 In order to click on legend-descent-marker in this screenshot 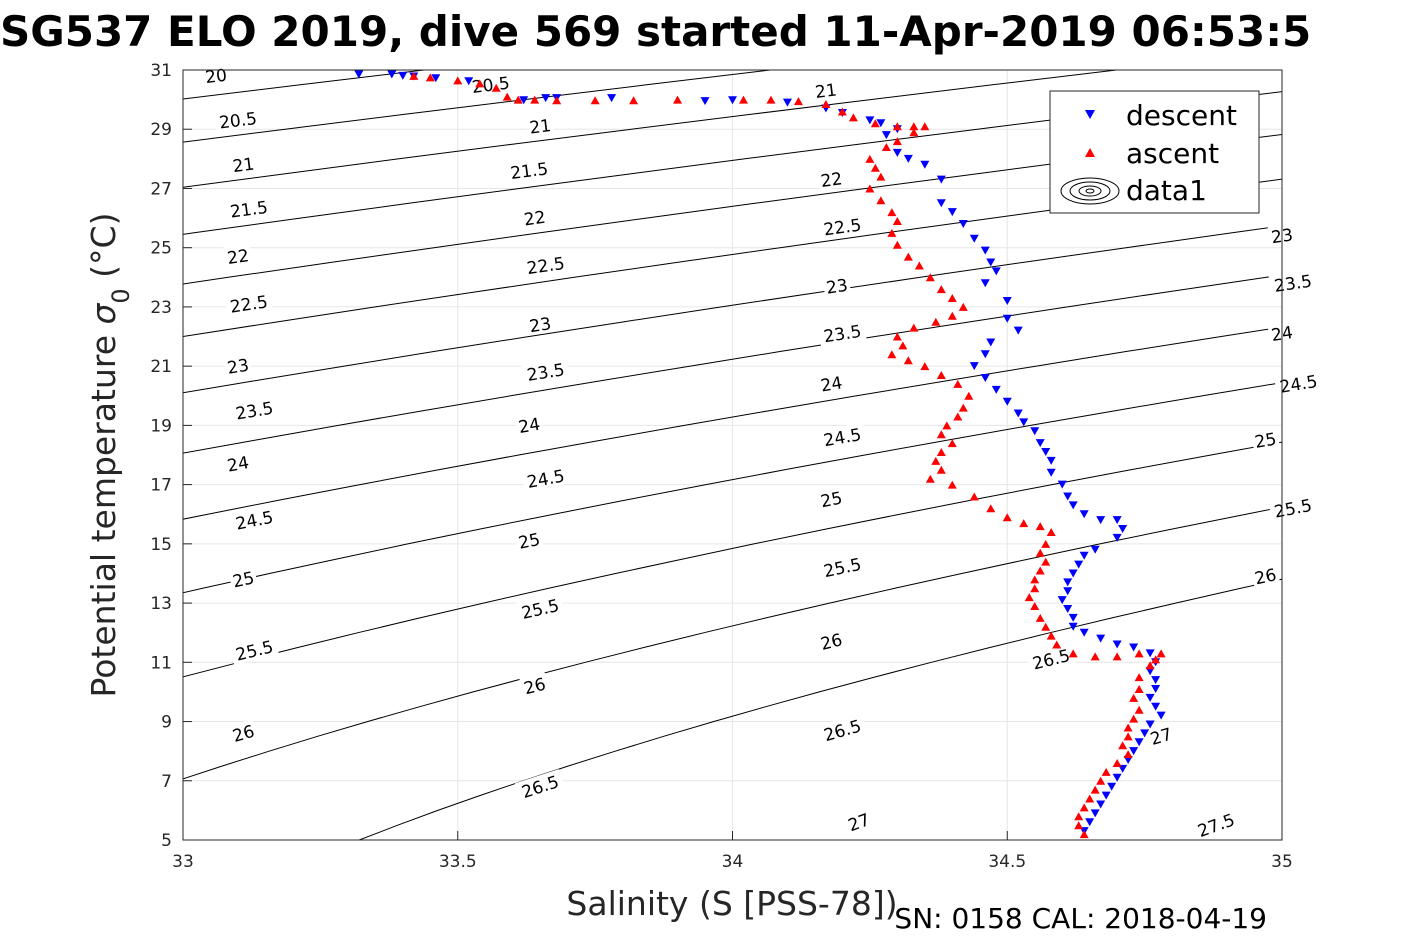, I will do `click(1090, 114)`.